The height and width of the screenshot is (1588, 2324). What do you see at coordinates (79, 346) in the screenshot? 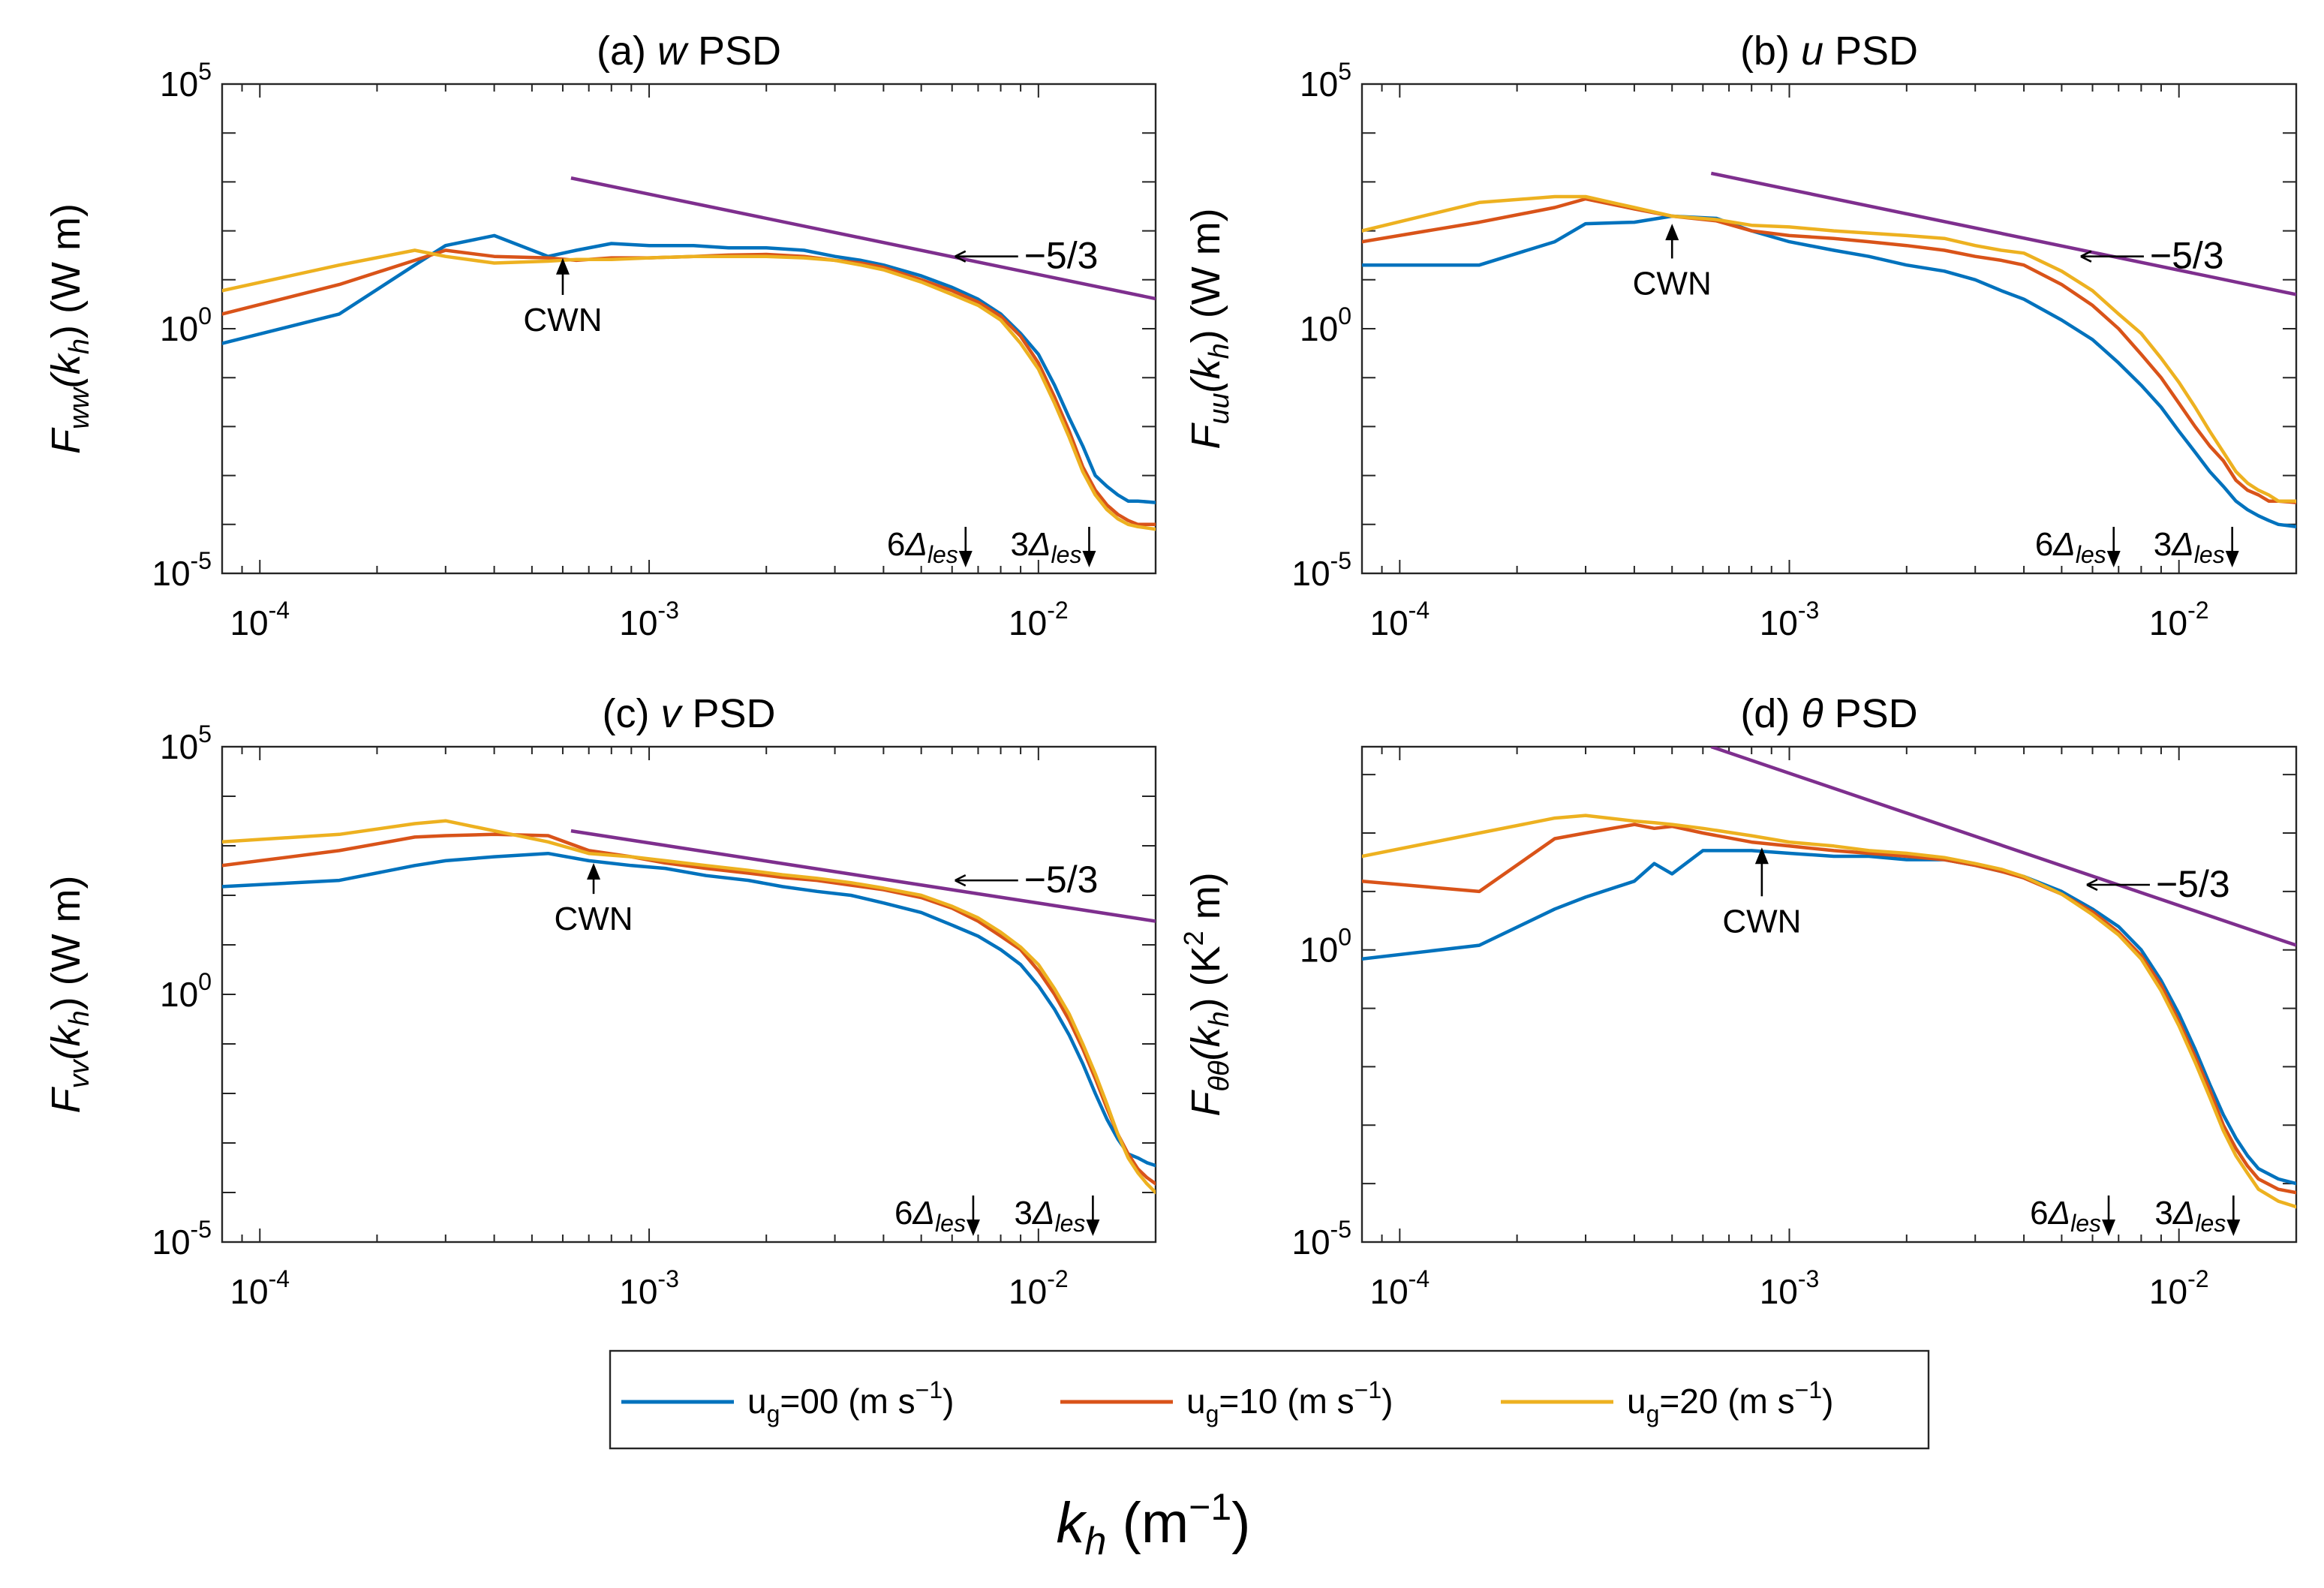
I see `panel-a-y-label-argument-sub: h` at bounding box center [79, 346].